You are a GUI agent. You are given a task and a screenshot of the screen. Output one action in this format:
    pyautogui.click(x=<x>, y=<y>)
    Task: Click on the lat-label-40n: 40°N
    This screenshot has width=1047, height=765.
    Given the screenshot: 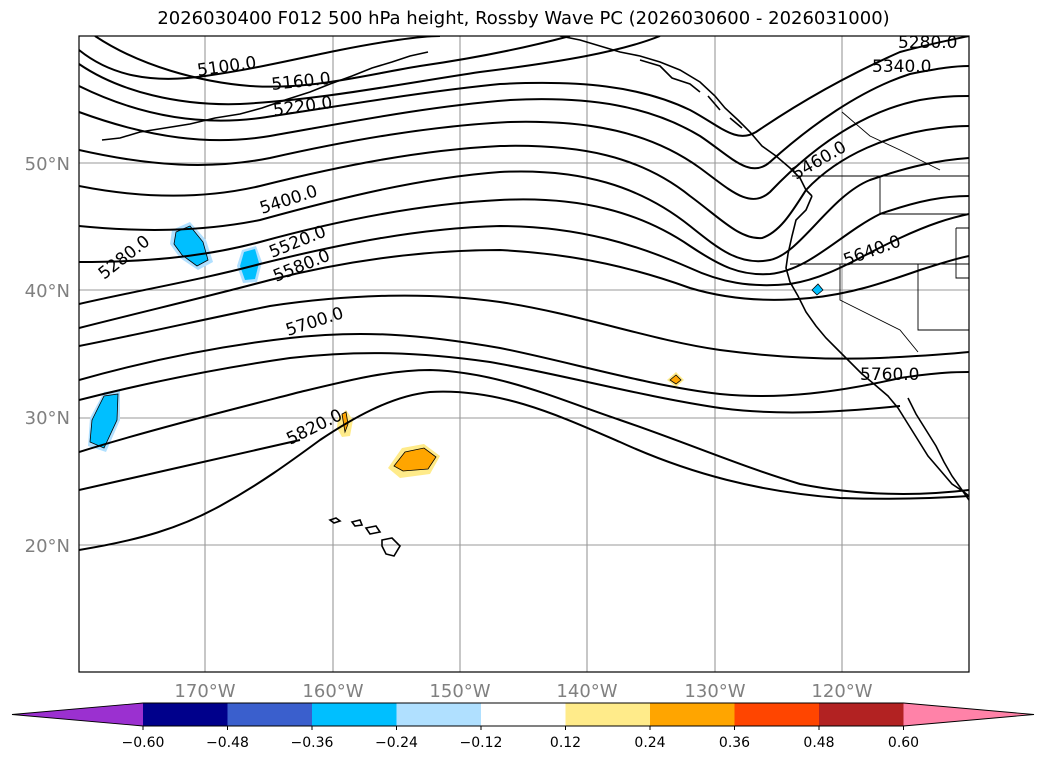 What is the action you would take?
    pyautogui.click(x=47, y=291)
    